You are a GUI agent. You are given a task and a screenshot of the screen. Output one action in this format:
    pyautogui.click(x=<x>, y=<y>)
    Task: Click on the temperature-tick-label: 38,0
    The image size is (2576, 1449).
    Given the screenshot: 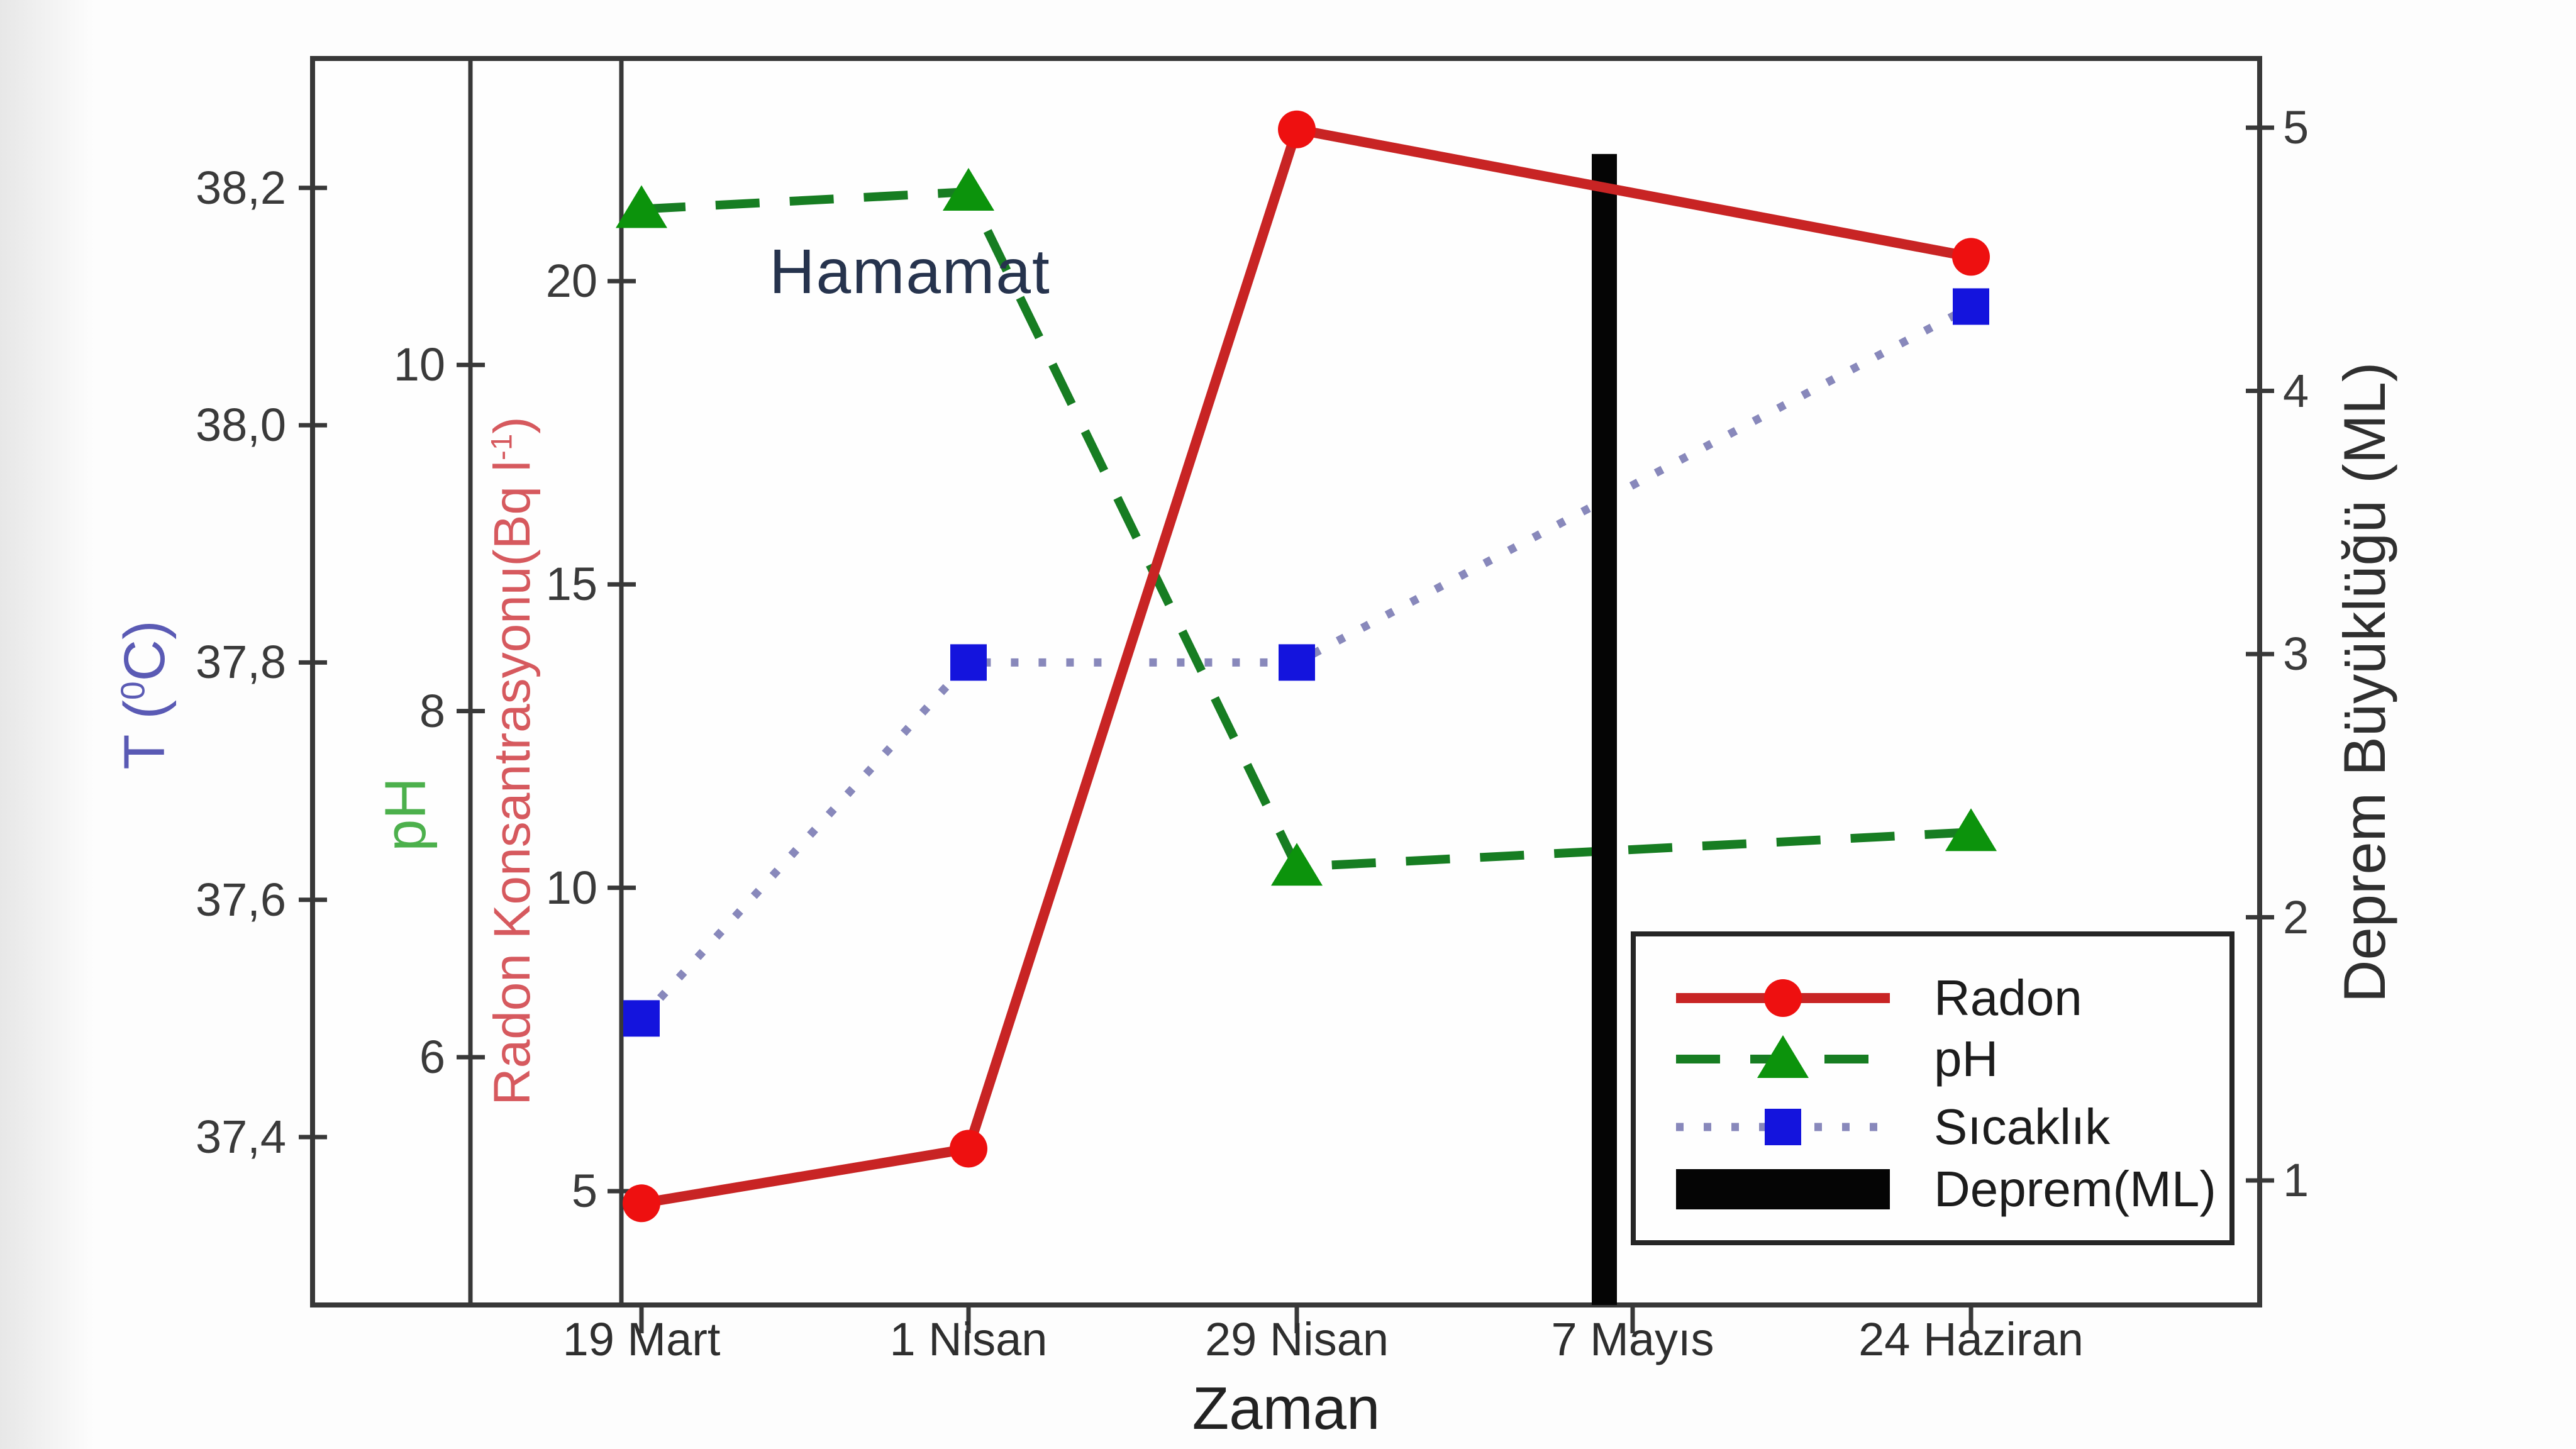 What is the action you would take?
    pyautogui.click(x=240, y=425)
    